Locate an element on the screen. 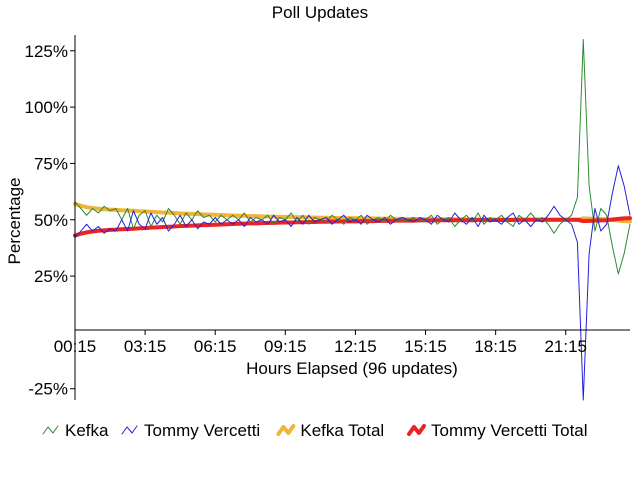  y-tick-label: 25% is located at coordinates (51, 276).